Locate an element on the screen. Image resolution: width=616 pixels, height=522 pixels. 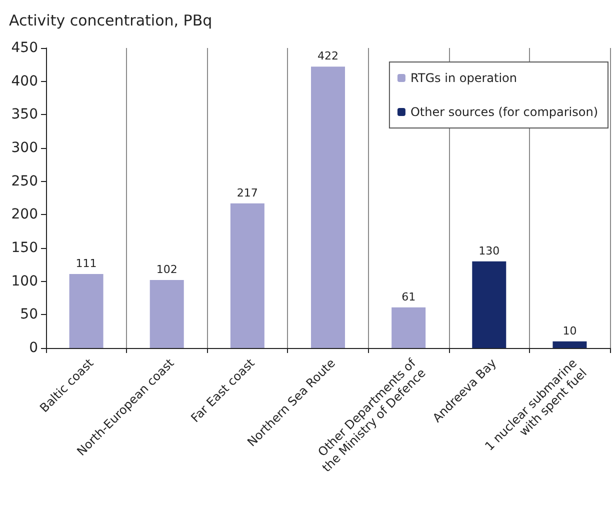
y-tick-label: 400 is located at coordinates (24, 81).